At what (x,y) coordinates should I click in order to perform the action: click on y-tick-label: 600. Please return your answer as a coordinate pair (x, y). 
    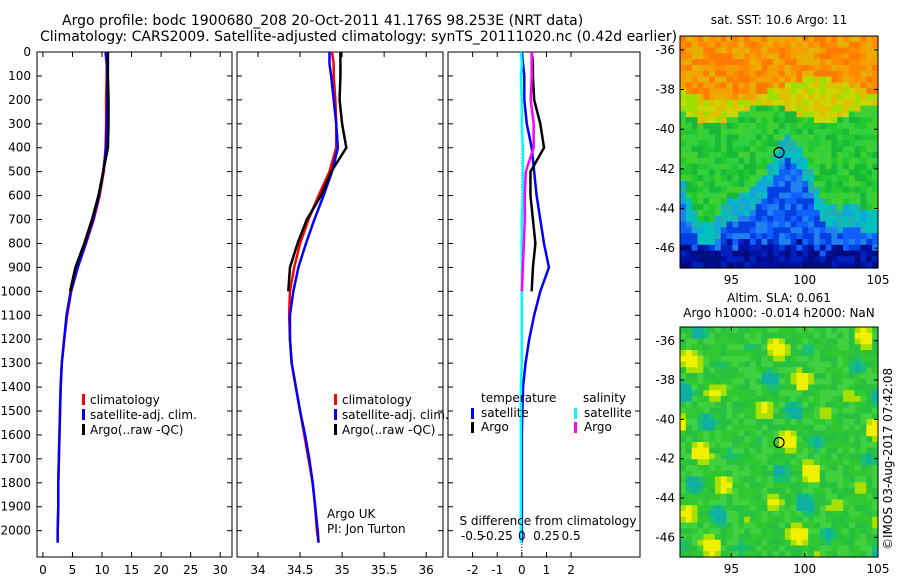
    Looking at the image, I should click on (19, 196).